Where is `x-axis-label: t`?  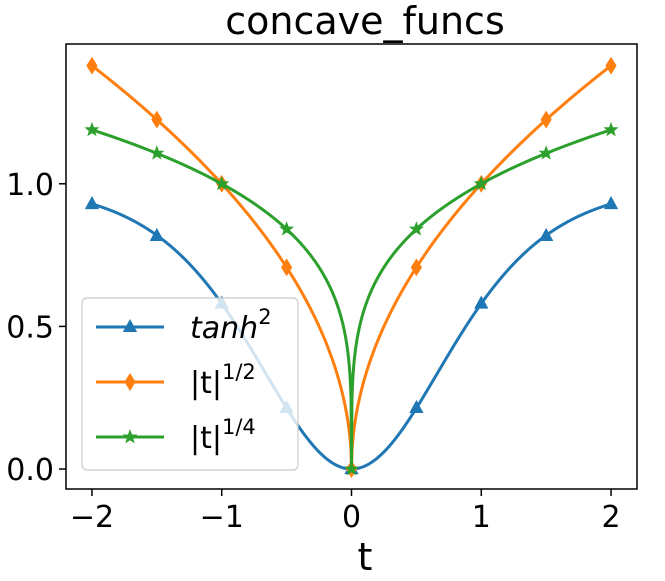
x-axis-label: t is located at coordinates (365, 557).